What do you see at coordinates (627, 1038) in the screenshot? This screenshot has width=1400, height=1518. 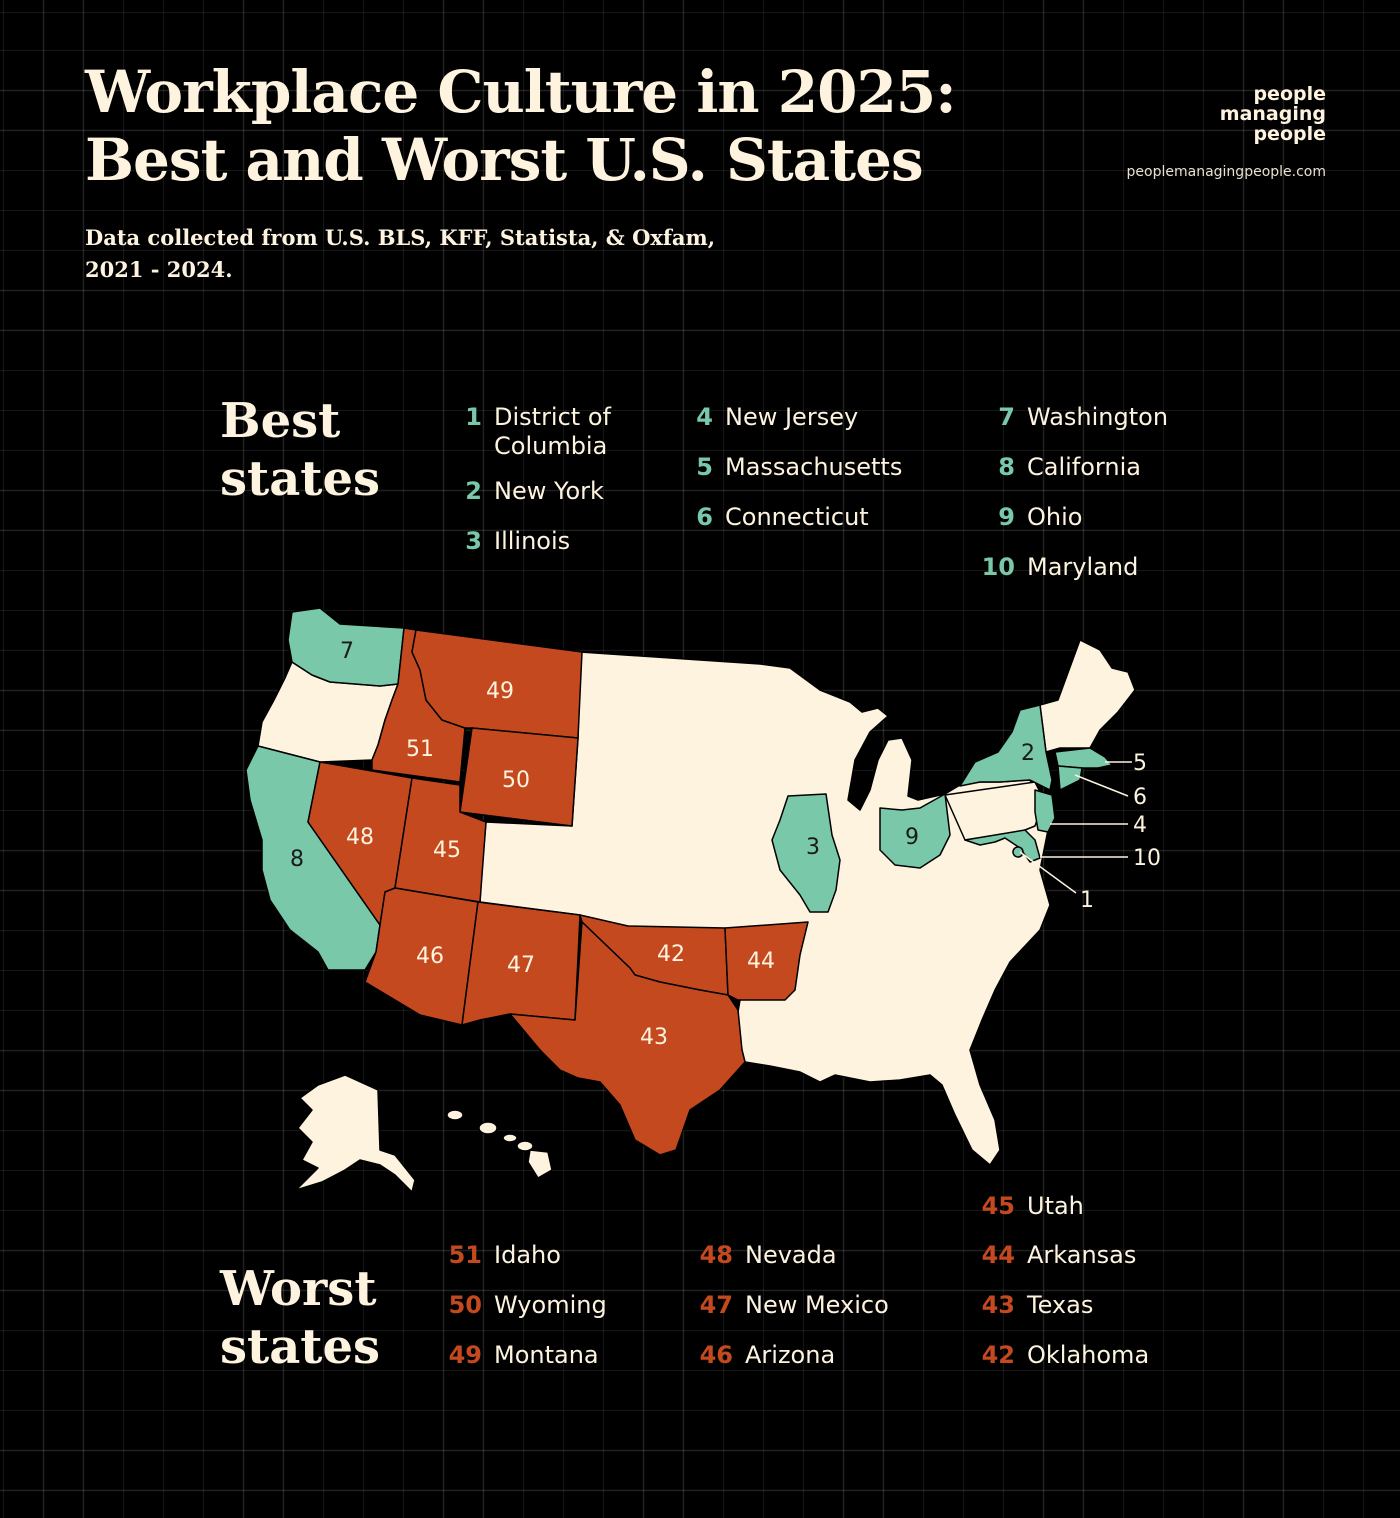 I see `state-texas` at bounding box center [627, 1038].